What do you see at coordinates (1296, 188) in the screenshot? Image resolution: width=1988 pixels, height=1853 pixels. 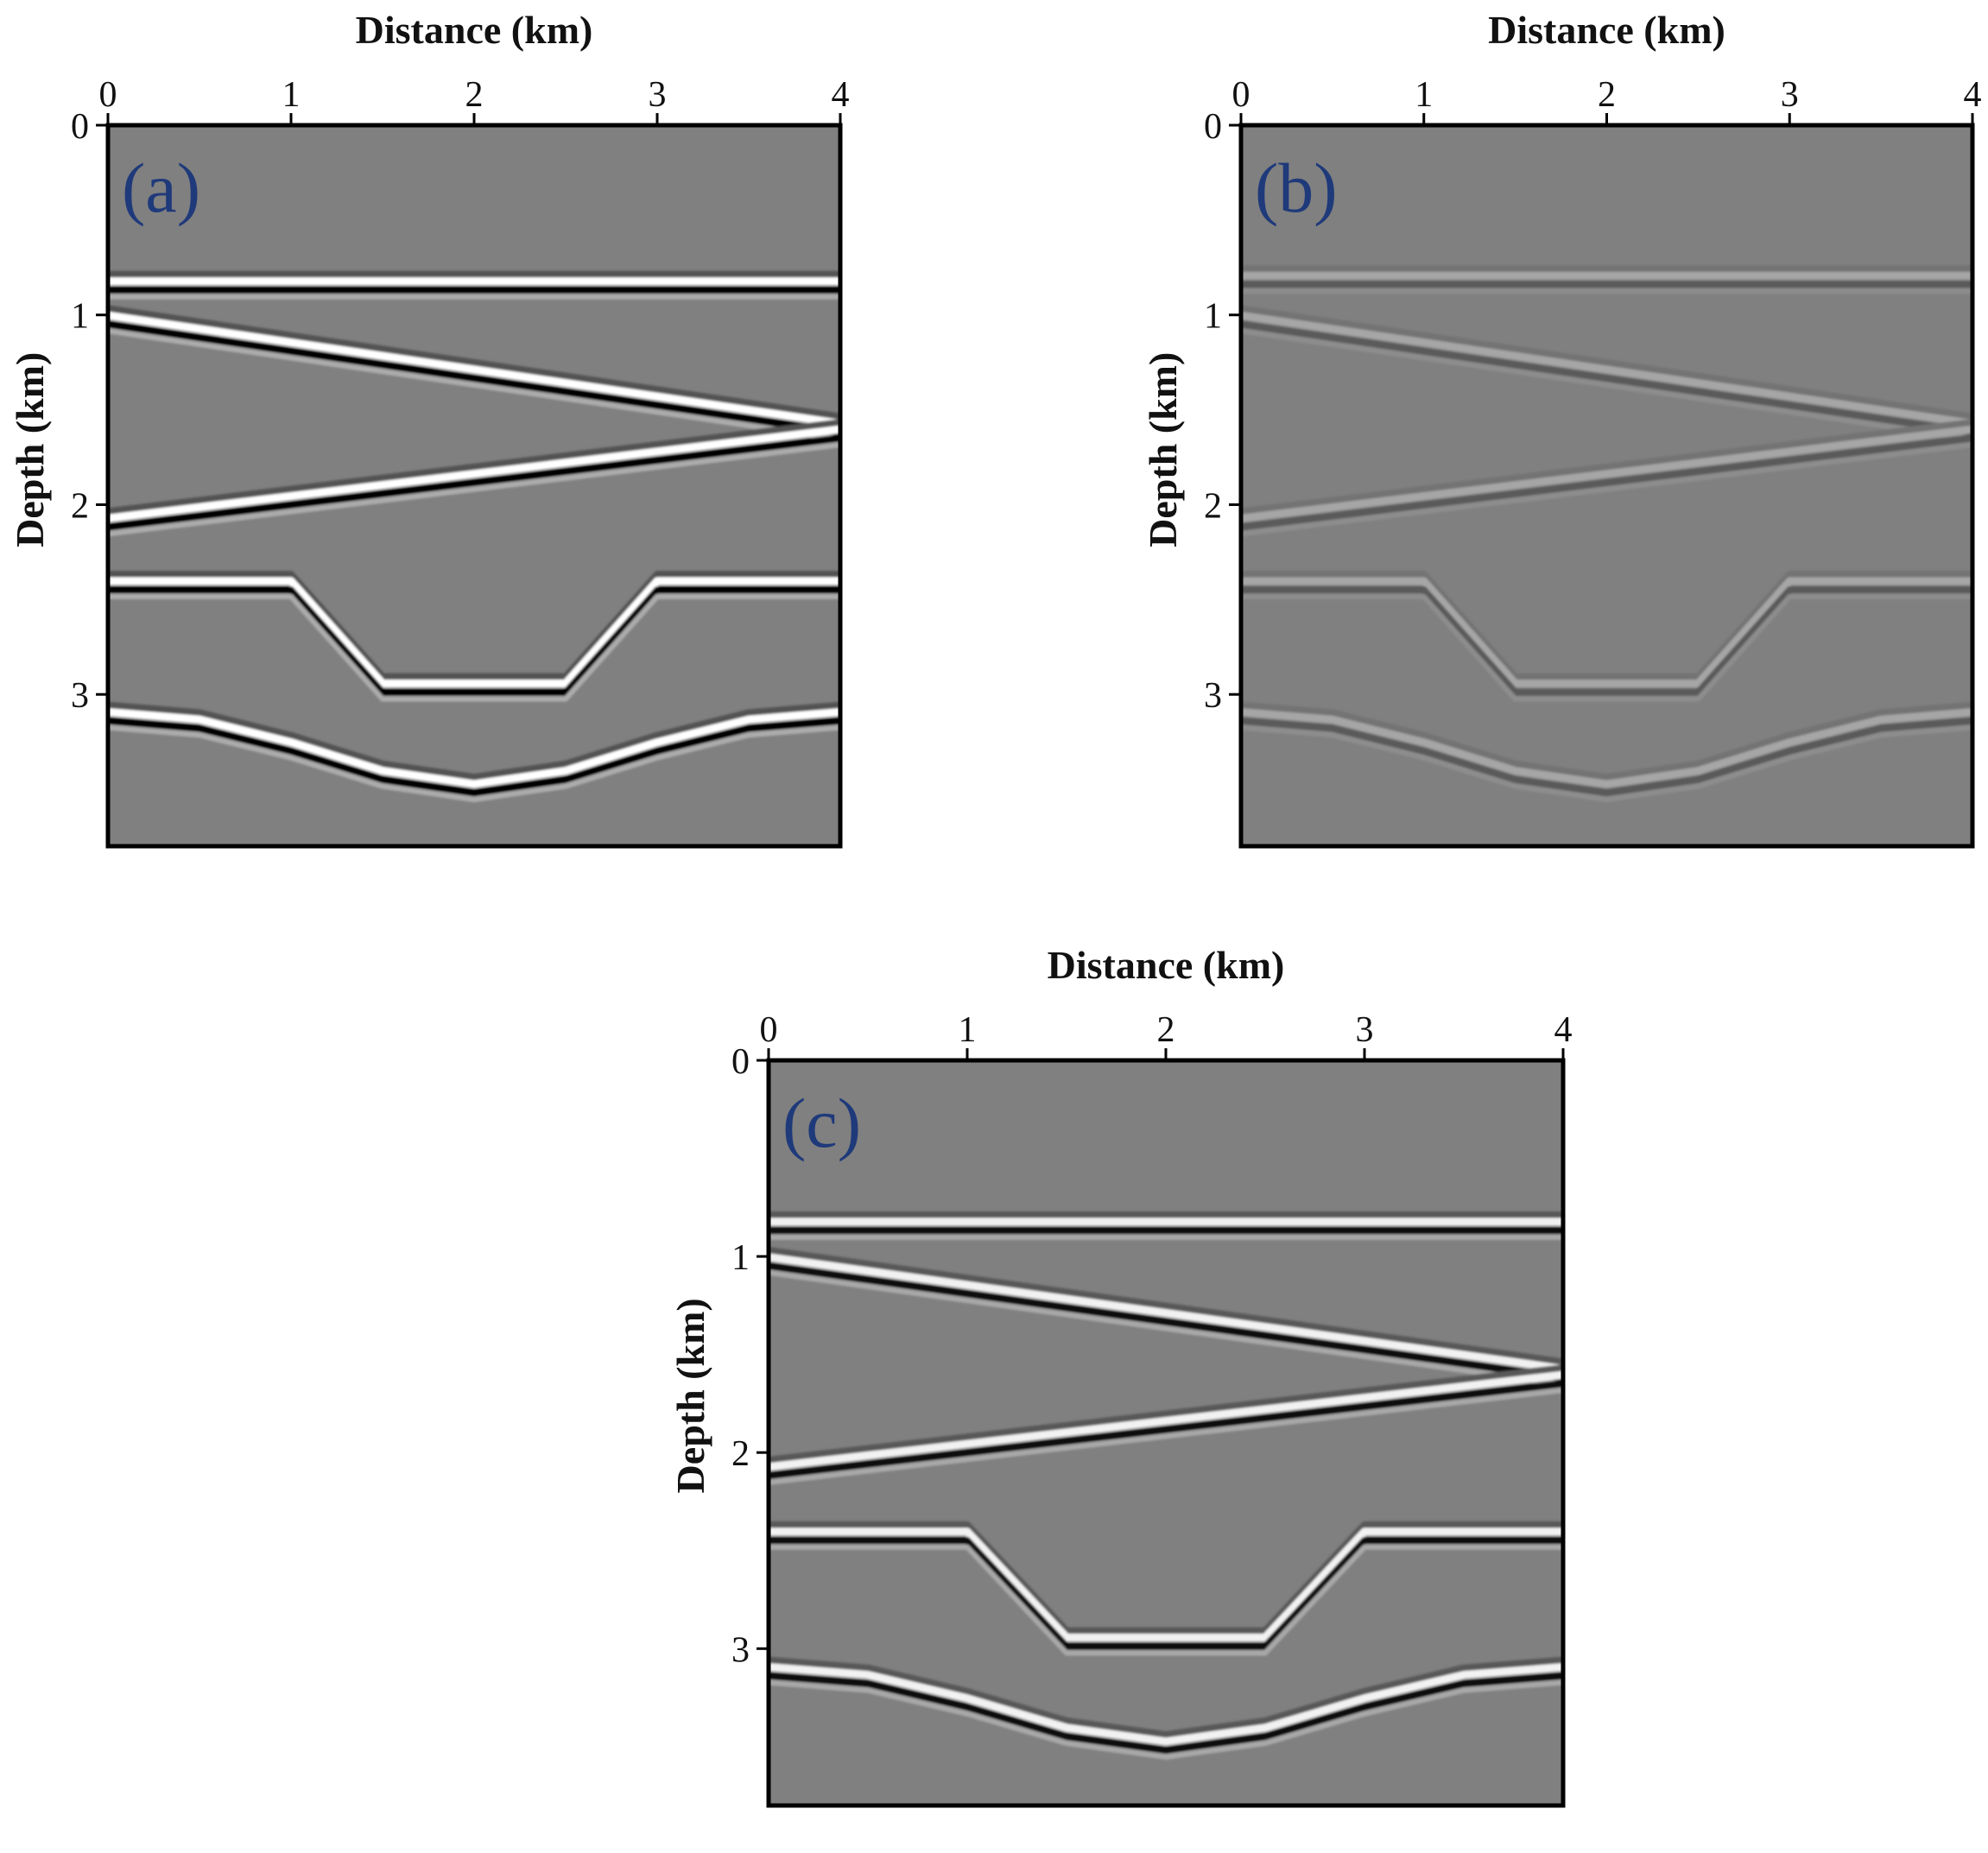 I see `panel-label: (b)` at bounding box center [1296, 188].